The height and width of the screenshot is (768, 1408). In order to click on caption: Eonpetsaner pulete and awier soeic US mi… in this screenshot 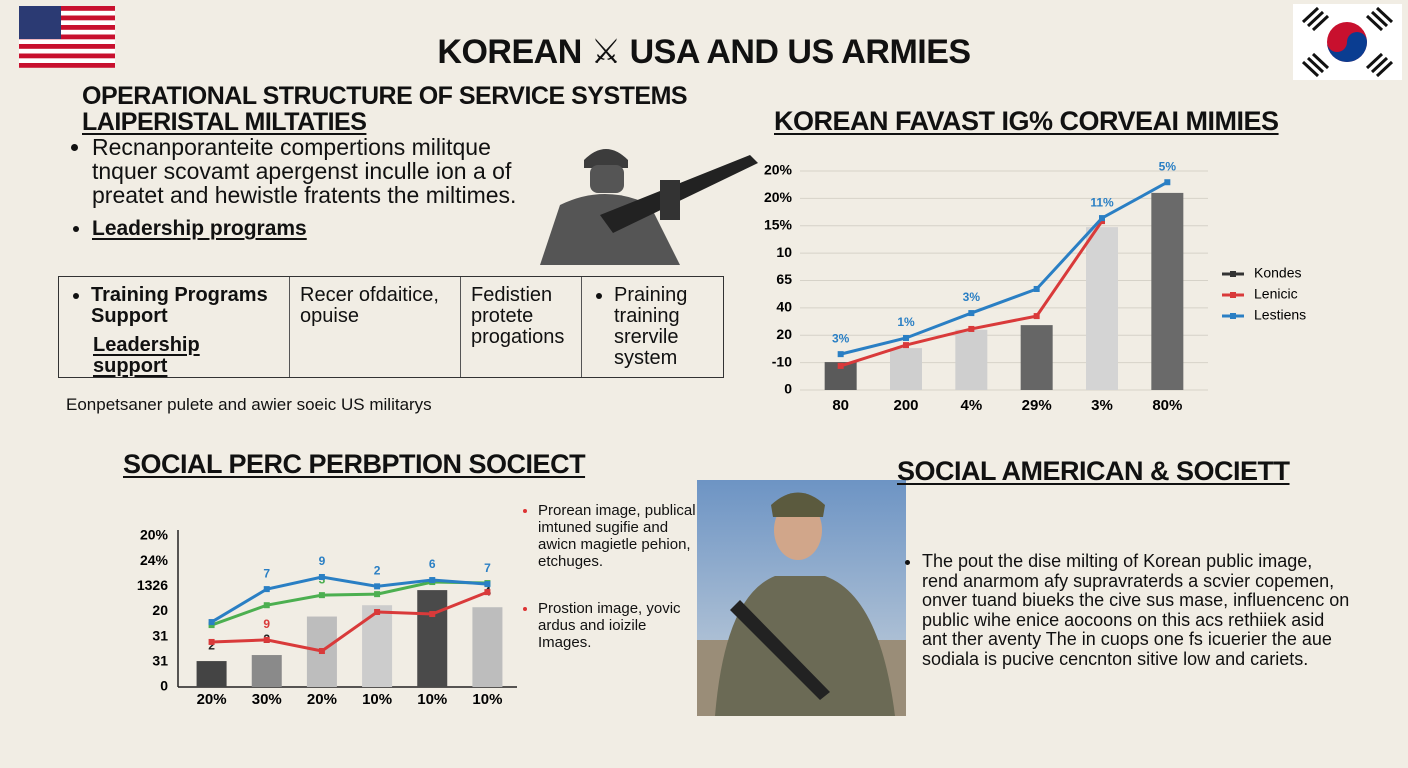, I will do `click(249, 404)`.